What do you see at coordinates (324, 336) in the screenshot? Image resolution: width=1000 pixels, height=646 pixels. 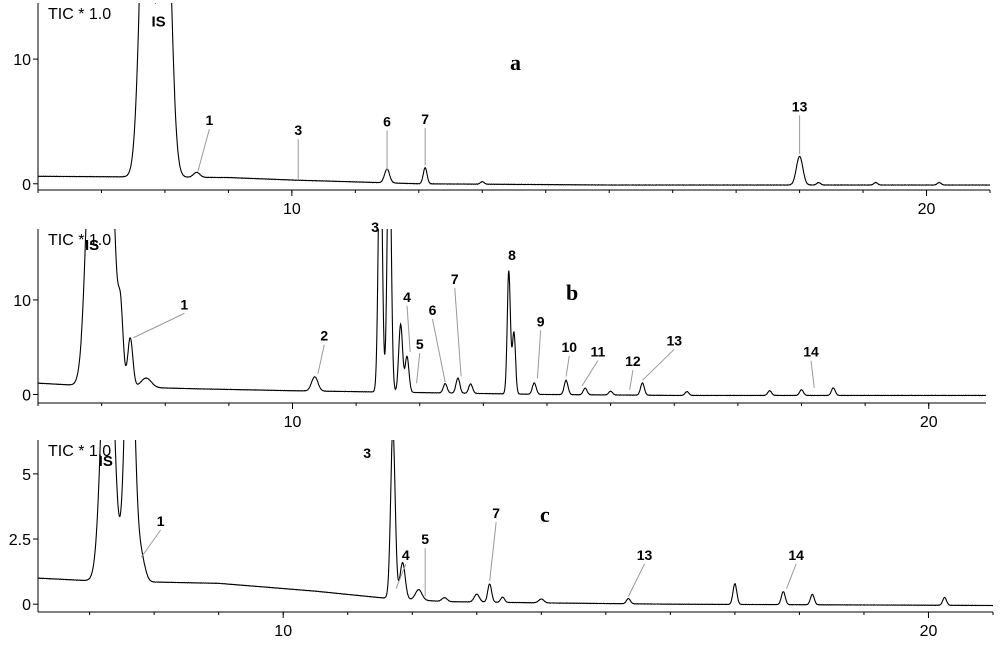 I see `peak-label: 2` at bounding box center [324, 336].